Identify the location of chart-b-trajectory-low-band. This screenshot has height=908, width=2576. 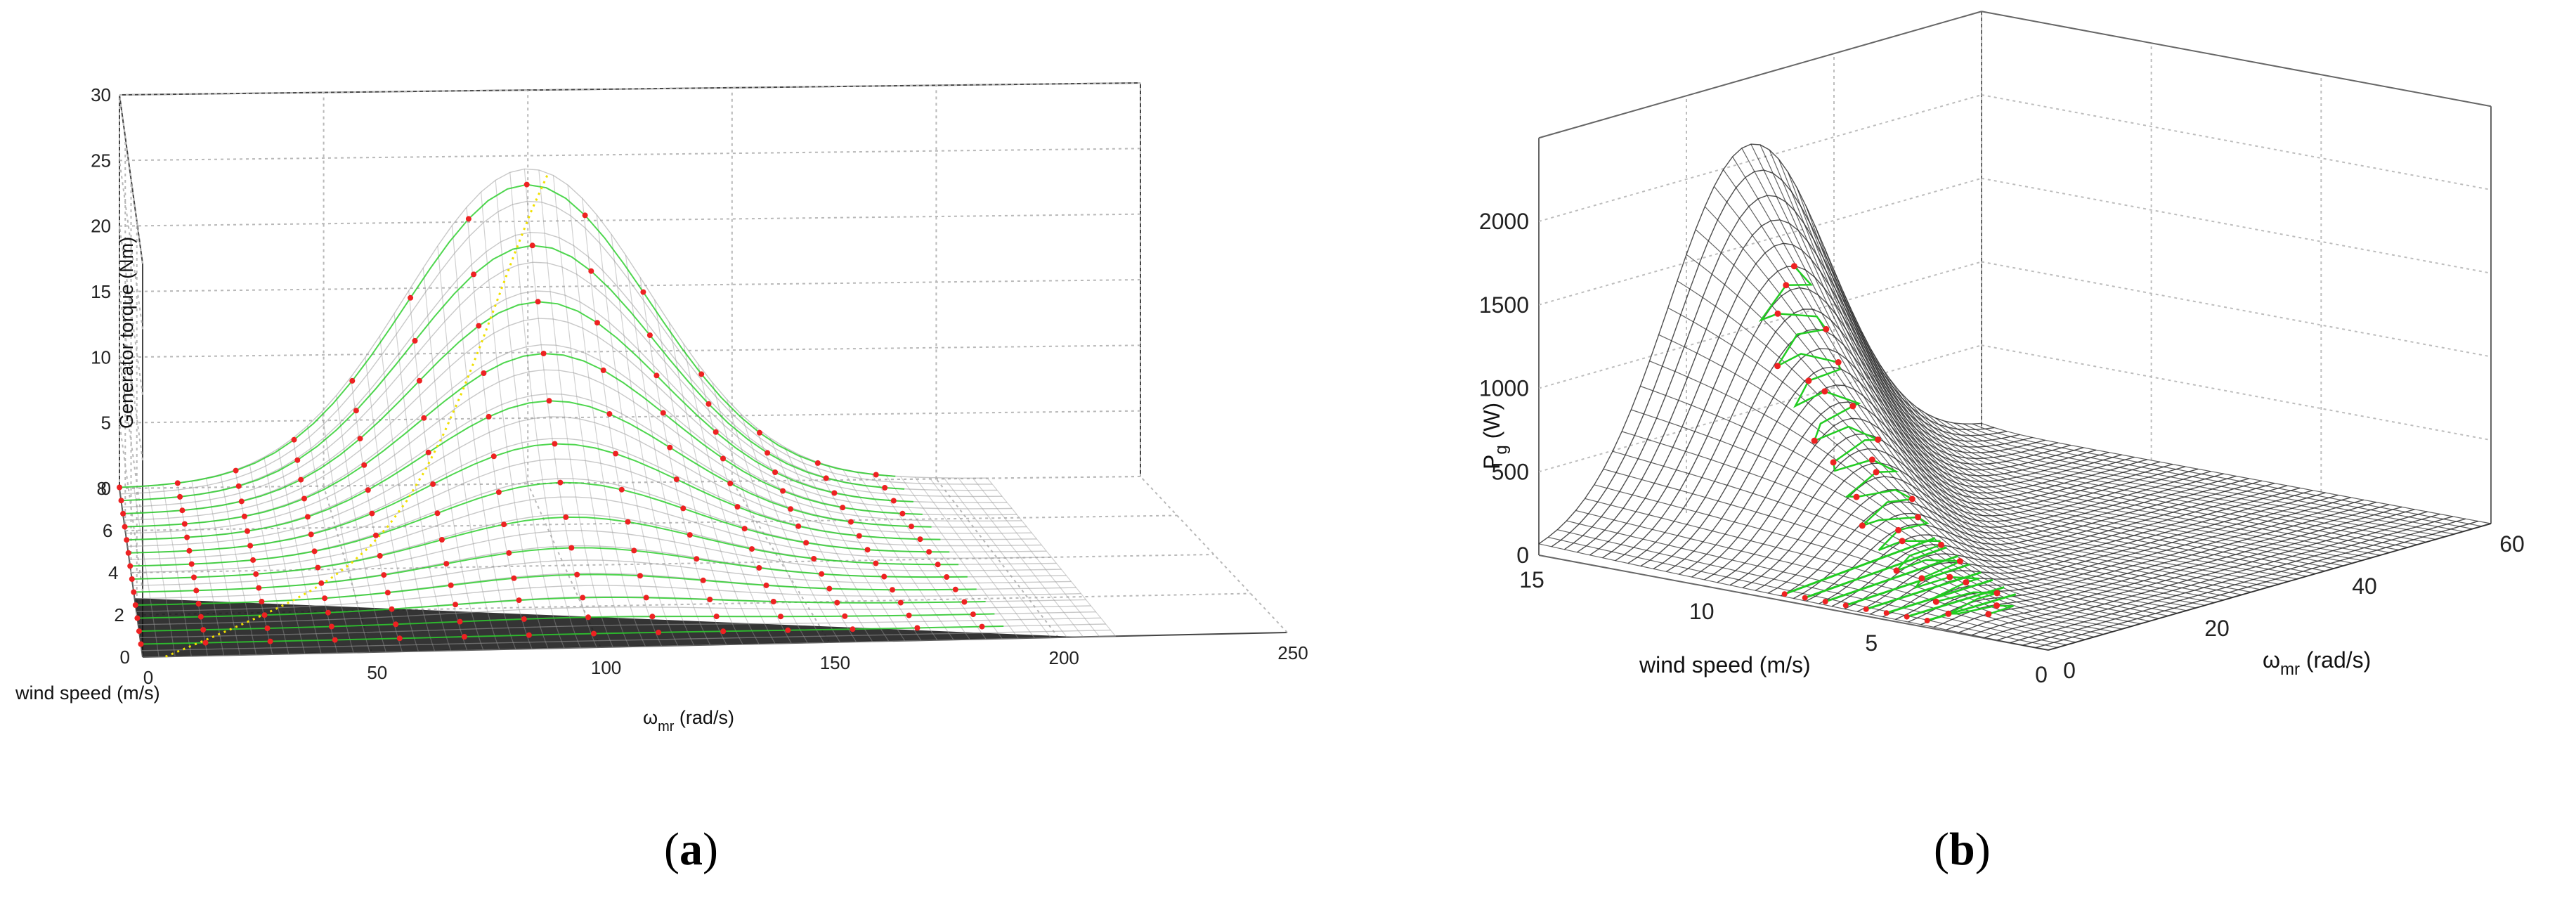
(1939, 596).